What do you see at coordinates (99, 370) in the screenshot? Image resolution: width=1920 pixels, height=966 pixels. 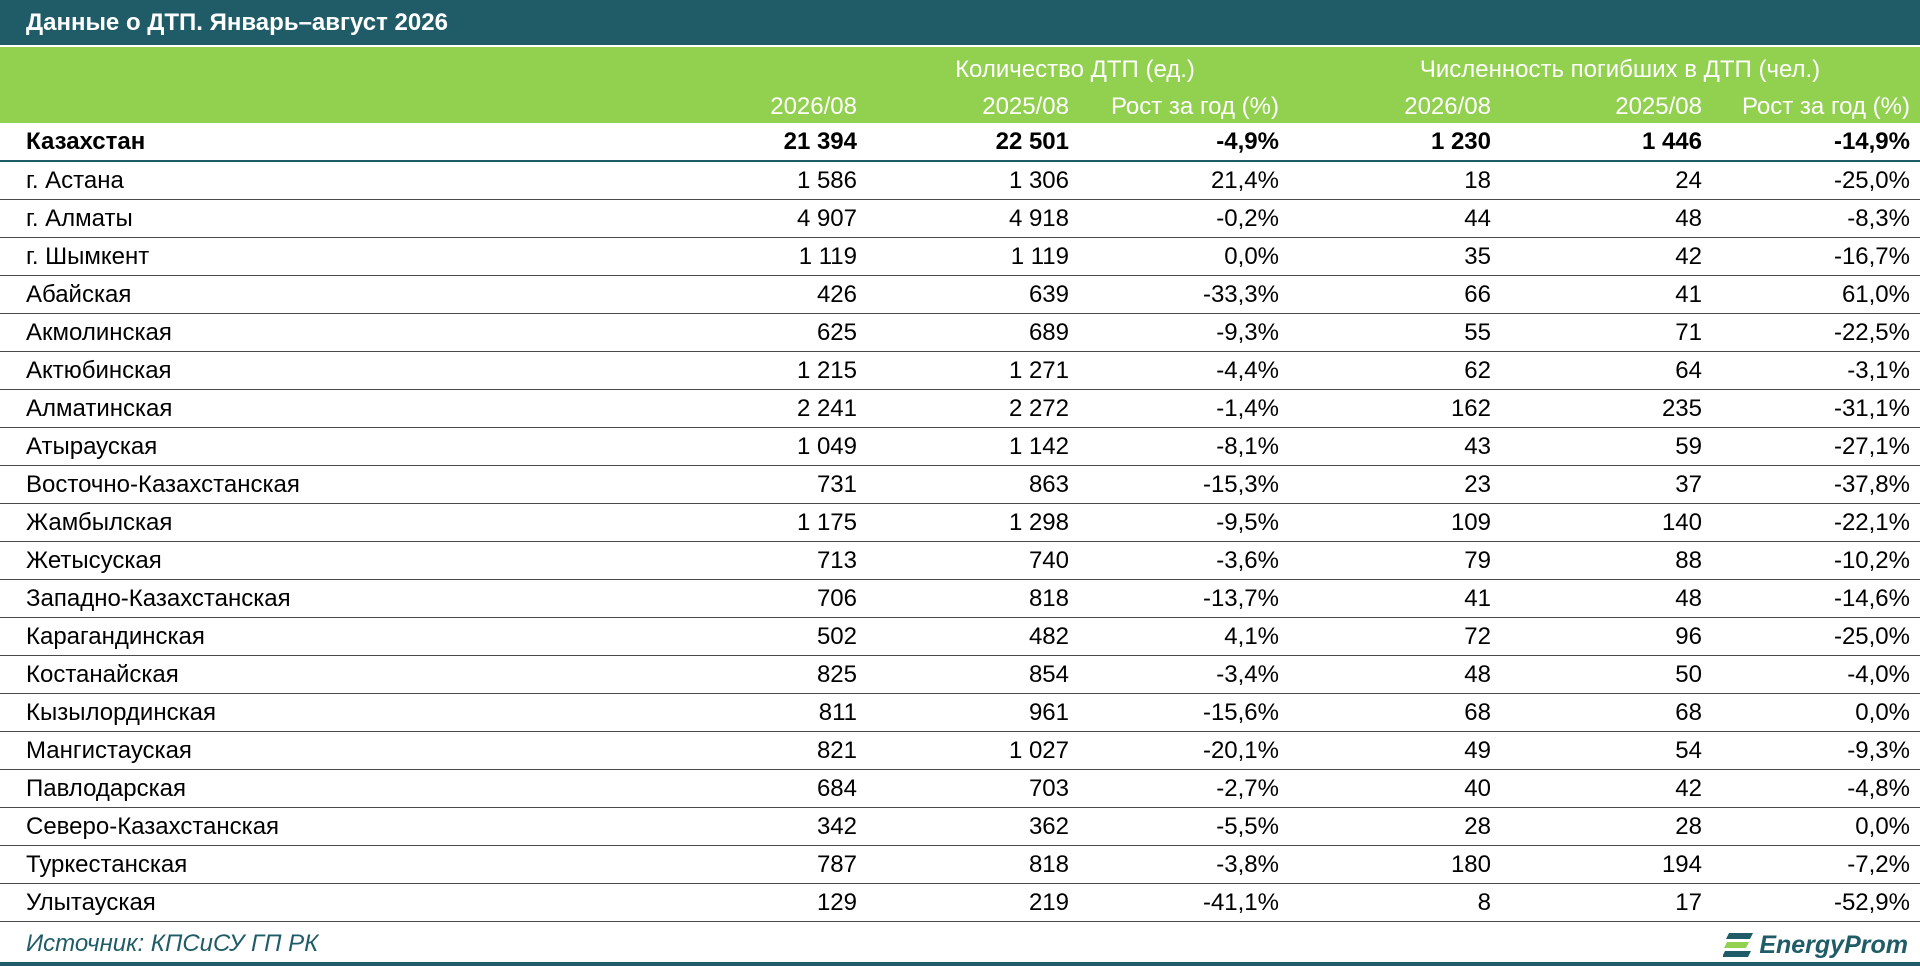 I see `region-name: Актюбинская` at bounding box center [99, 370].